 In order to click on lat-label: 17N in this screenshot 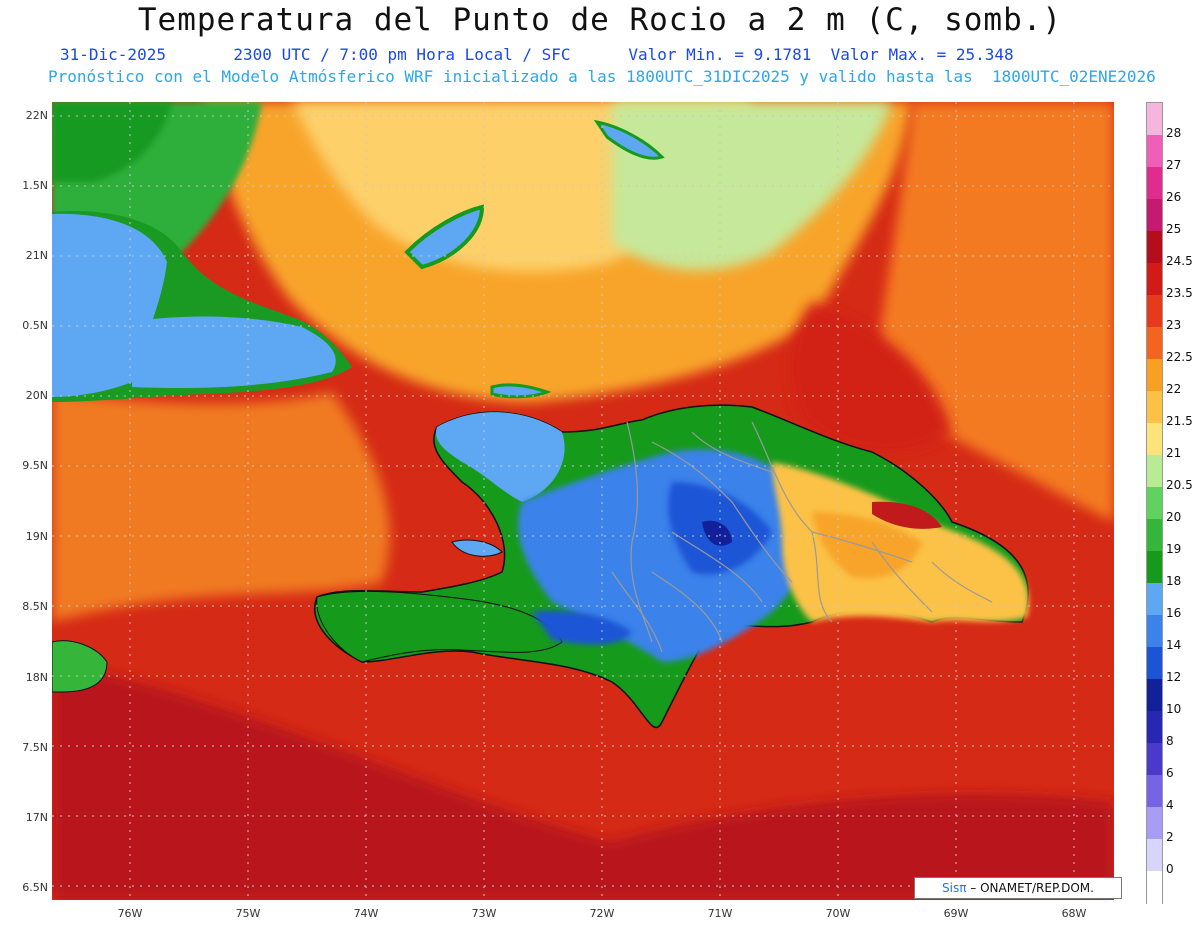, I will do `click(36, 817)`.